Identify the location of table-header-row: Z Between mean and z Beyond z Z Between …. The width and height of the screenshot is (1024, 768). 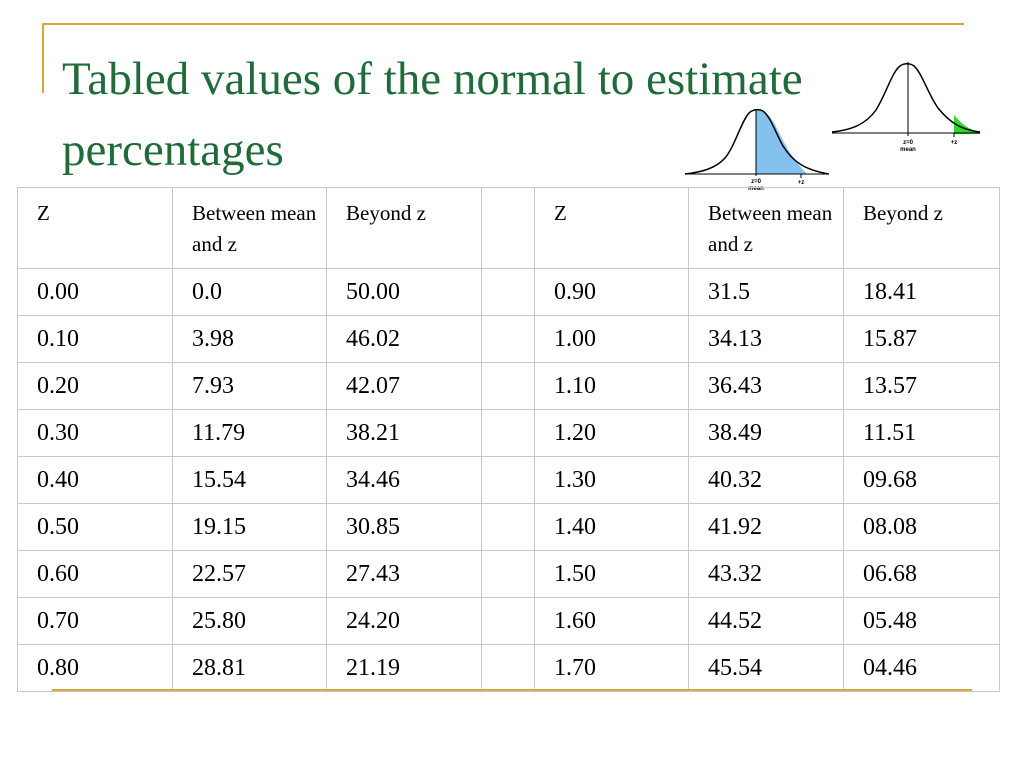
(508, 228).